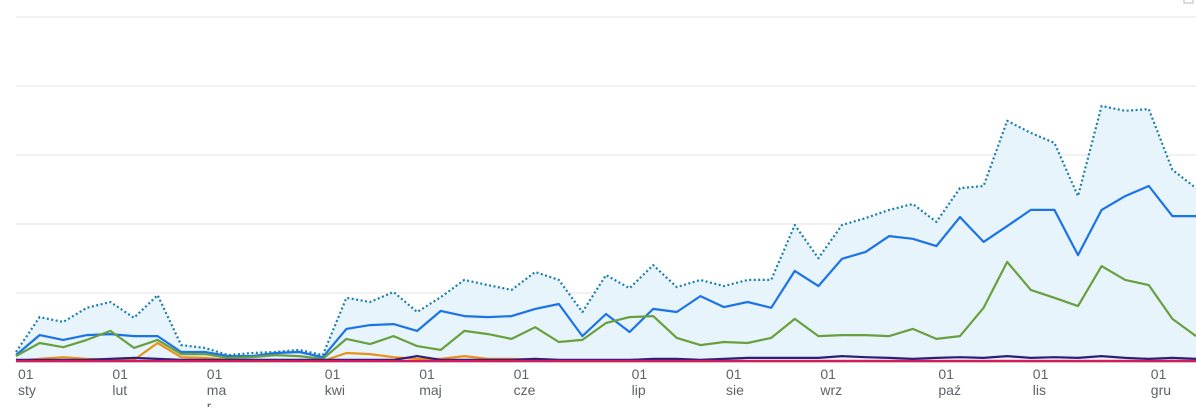 The width and height of the screenshot is (1196, 407). I want to click on x-tick-label: 01 paź, so click(949, 382).